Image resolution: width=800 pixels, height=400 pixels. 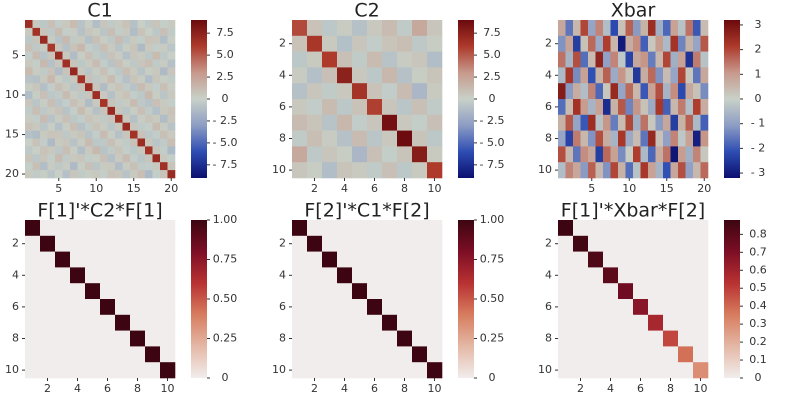 I want to click on x-tick-label: 5, so click(x=591, y=188).